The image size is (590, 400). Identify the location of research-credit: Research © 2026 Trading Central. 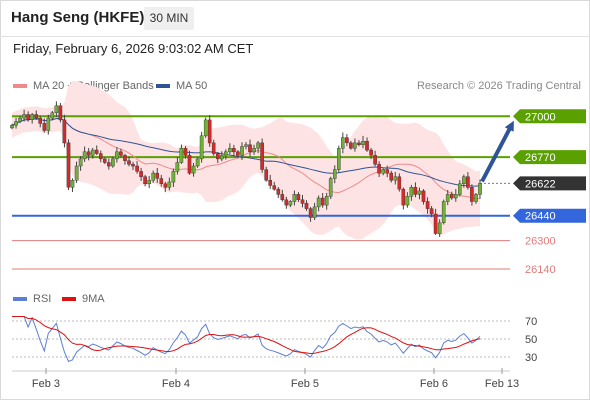
(498, 86).